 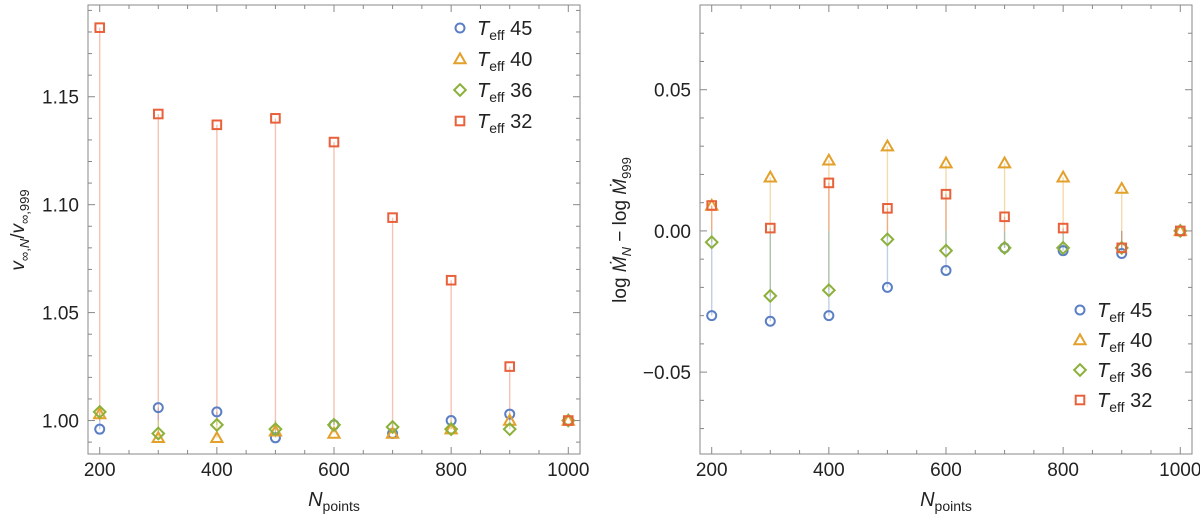 What do you see at coordinates (460, 90) in the screenshot?
I see `left-legend-marker-diamond` at bounding box center [460, 90].